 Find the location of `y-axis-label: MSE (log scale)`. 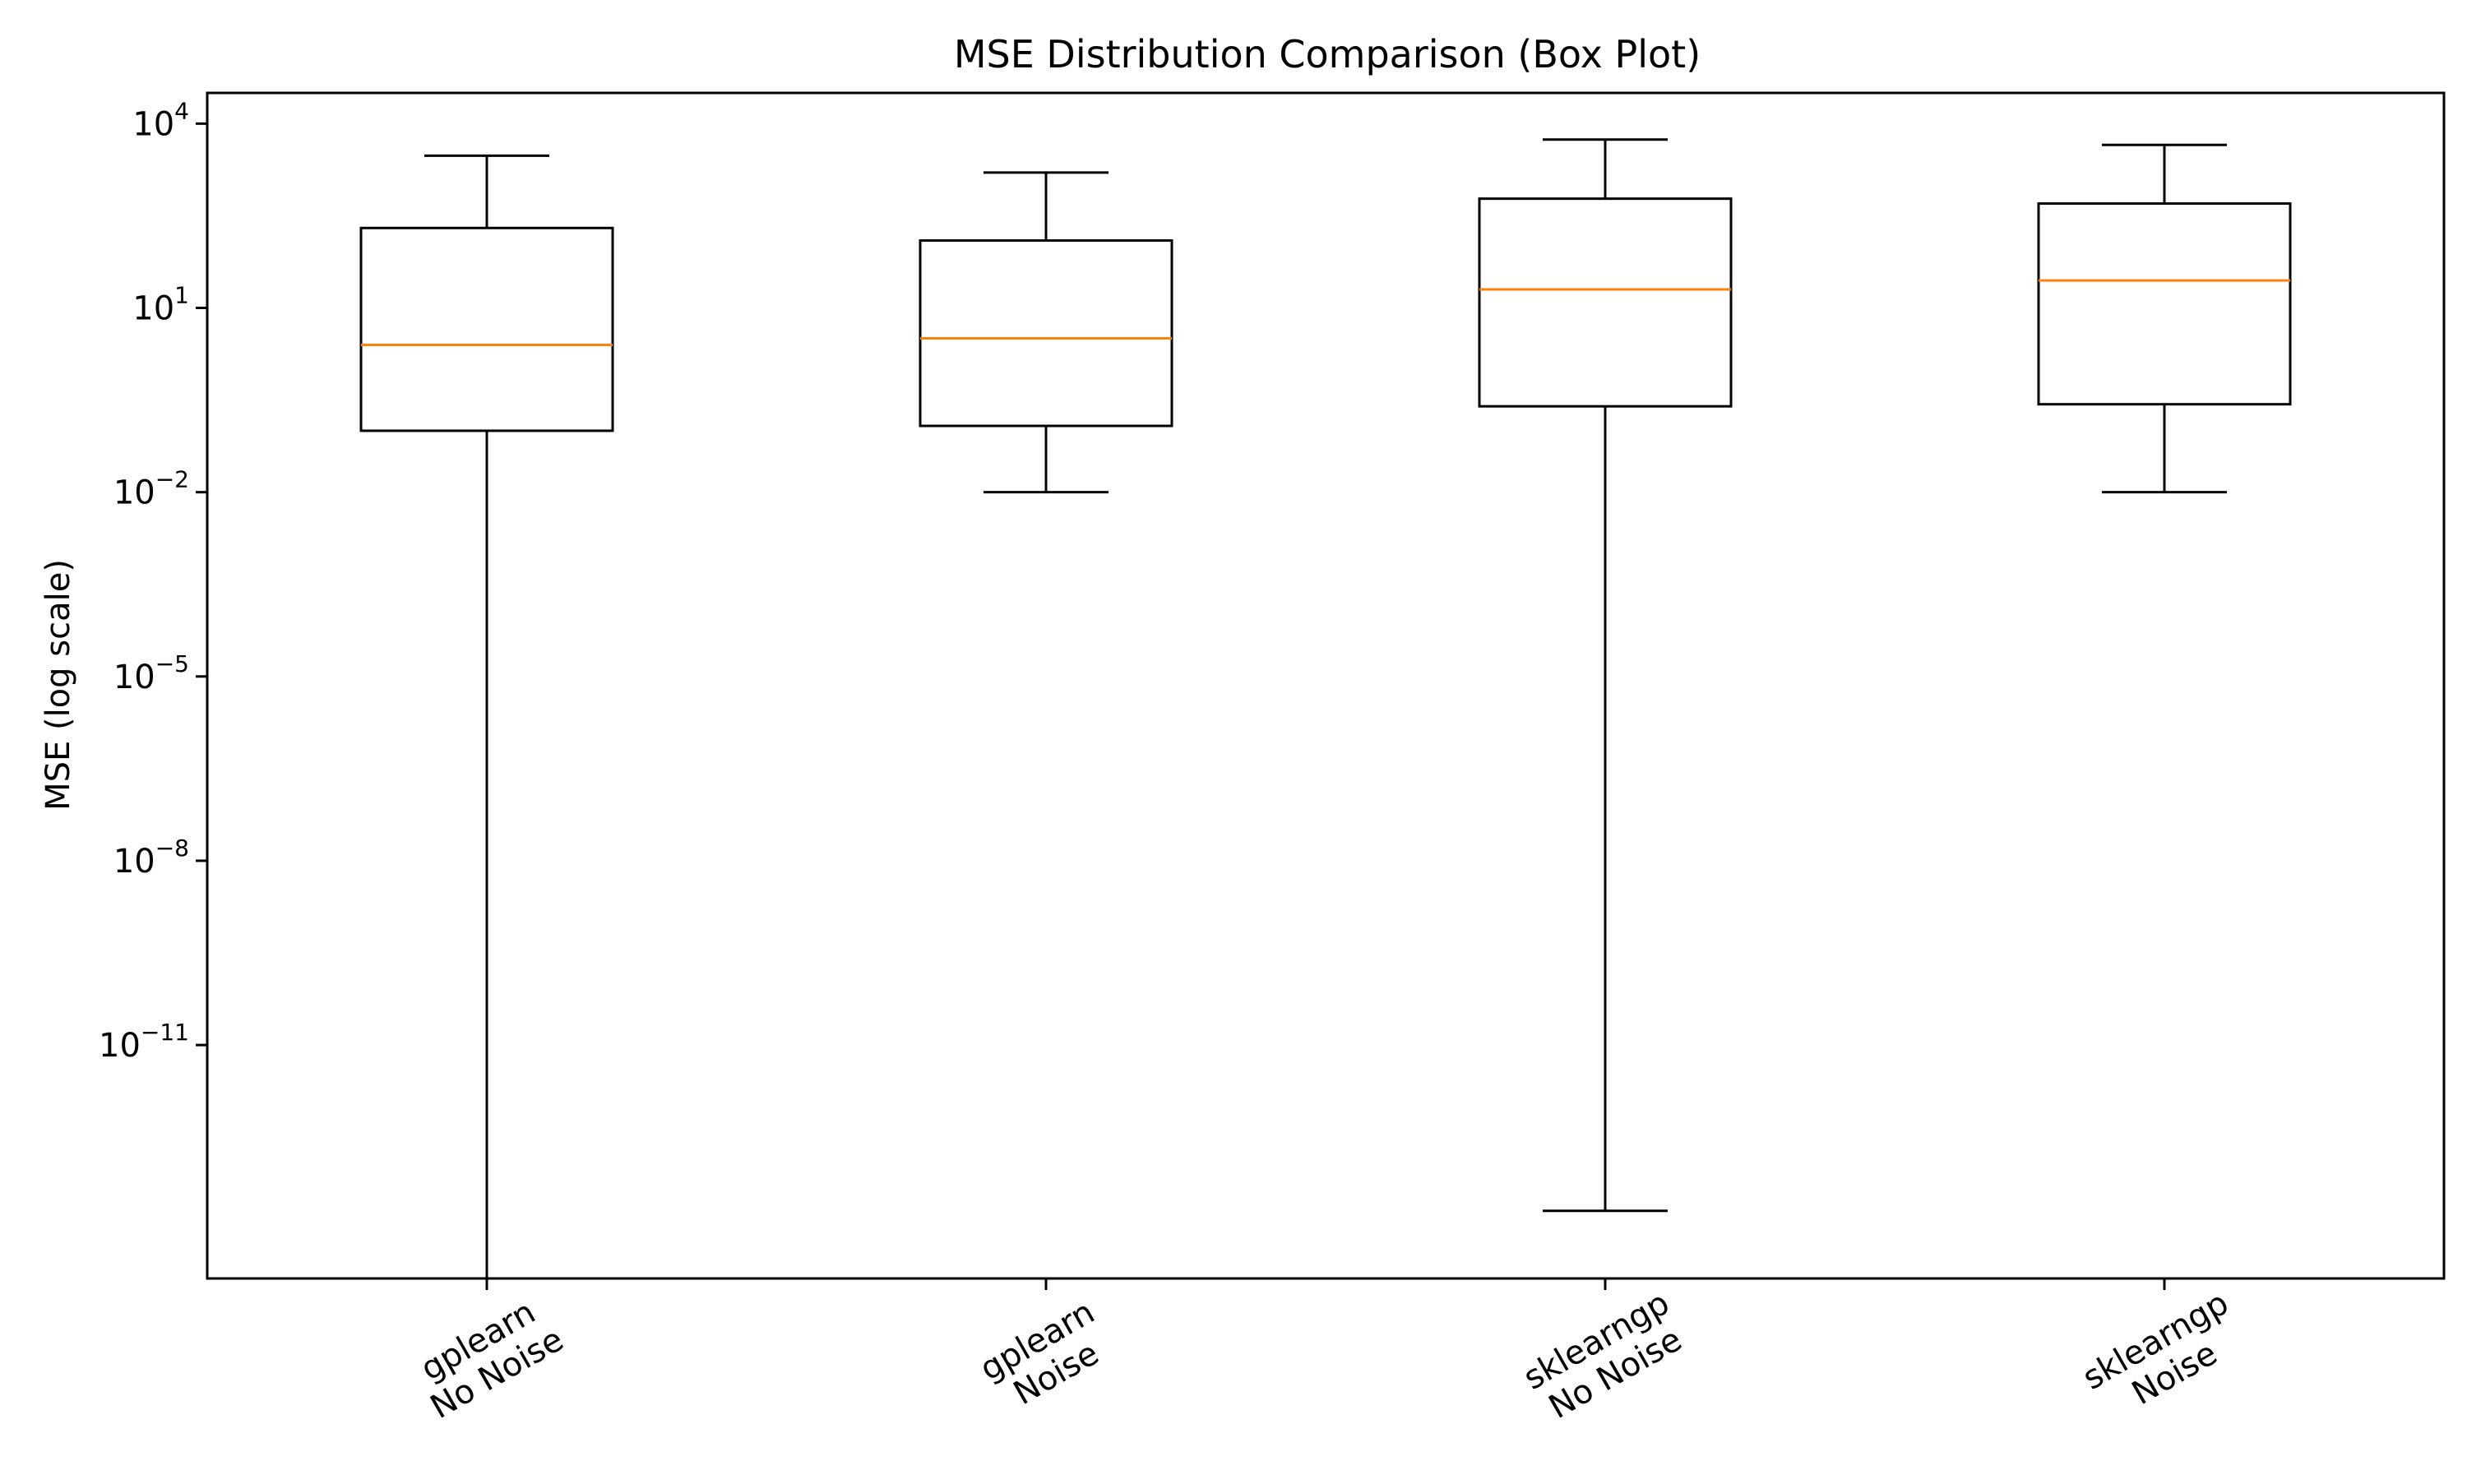

y-axis-label: MSE (log scale) is located at coordinates (58, 685).